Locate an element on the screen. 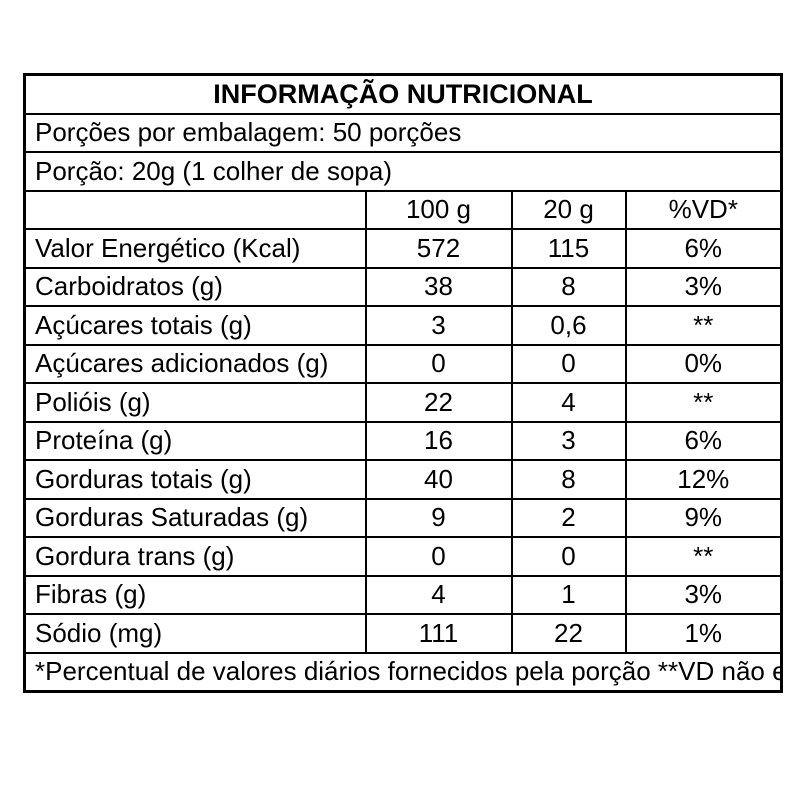 This screenshot has width=800, height=800. title-row: INFORMAÇÃO NUTRICIONAL is located at coordinates (403, 94).